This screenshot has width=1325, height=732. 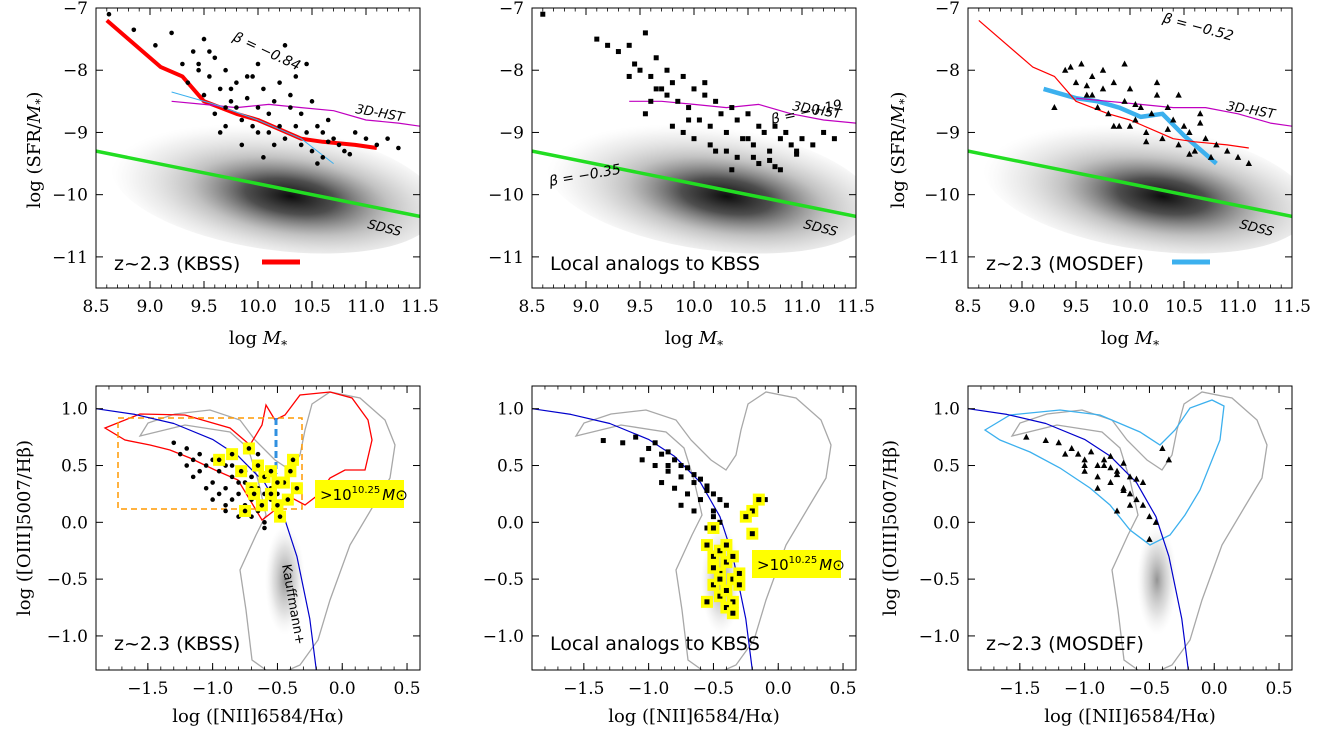 What do you see at coordinates (366, 490) in the screenshot?
I see `mass-exponent: 10.25` at bounding box center [366, 490].